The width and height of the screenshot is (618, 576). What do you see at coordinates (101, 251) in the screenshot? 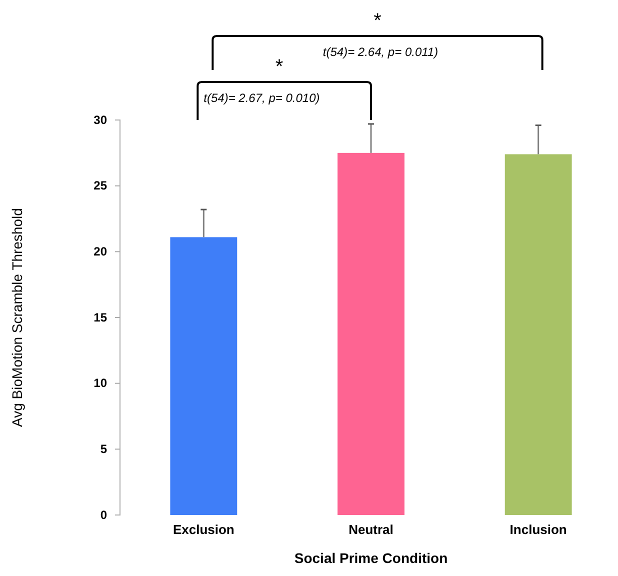
I see `y-tick-label: 20` at bounding box center [101, 251].